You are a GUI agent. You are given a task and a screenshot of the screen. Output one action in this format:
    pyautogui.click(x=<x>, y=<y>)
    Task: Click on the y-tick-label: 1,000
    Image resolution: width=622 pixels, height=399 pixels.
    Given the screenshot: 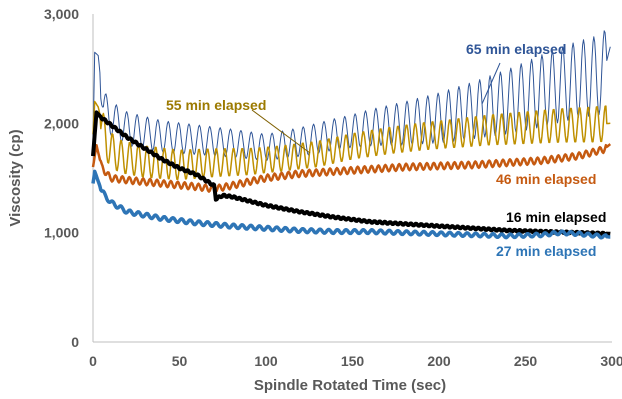 What is the action you would take?
    pyautogui.click(x=61, y=233)
    